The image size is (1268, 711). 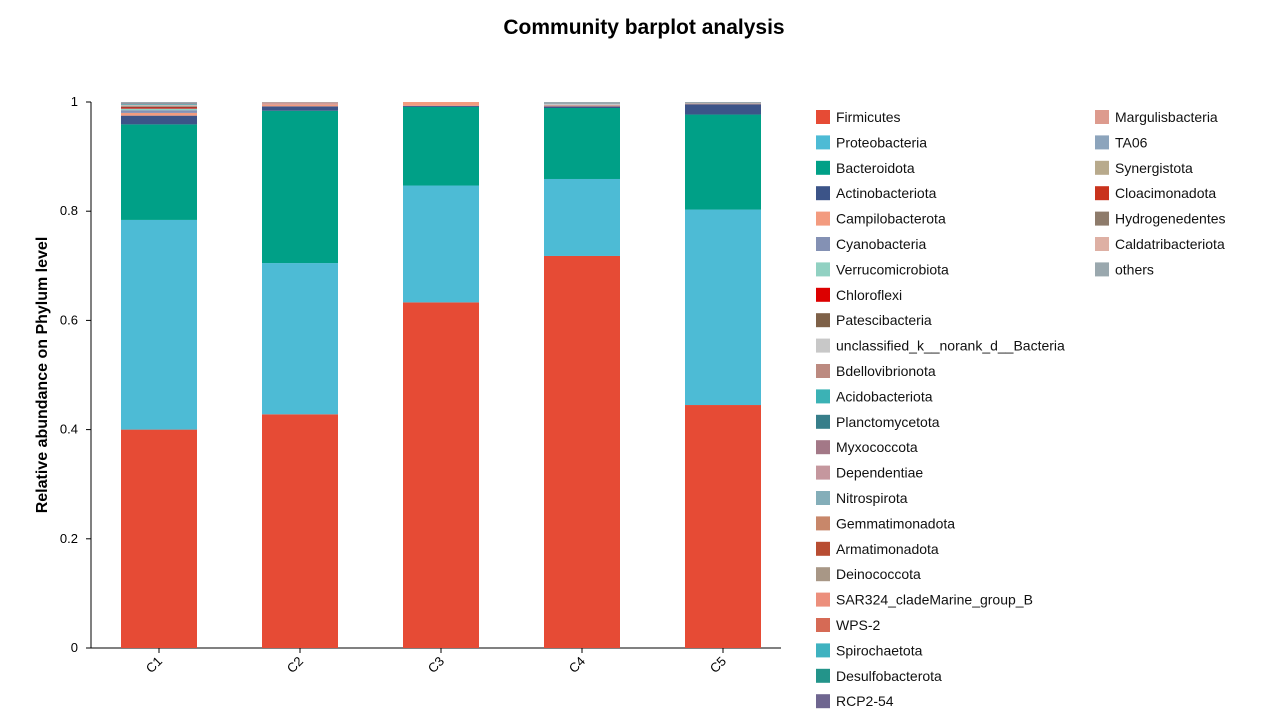 I want to click on legend-label: Caldatribacteriota, so click(x=1170, y=244).